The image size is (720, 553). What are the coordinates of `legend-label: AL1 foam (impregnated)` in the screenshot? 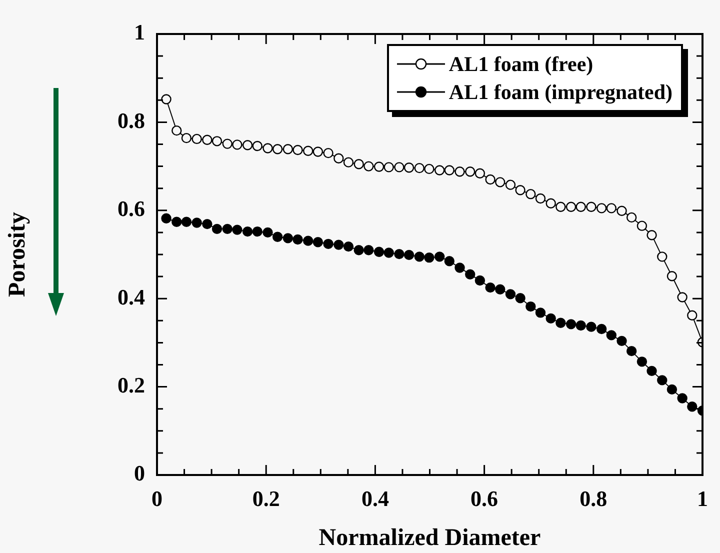 It's located at (560, 92).